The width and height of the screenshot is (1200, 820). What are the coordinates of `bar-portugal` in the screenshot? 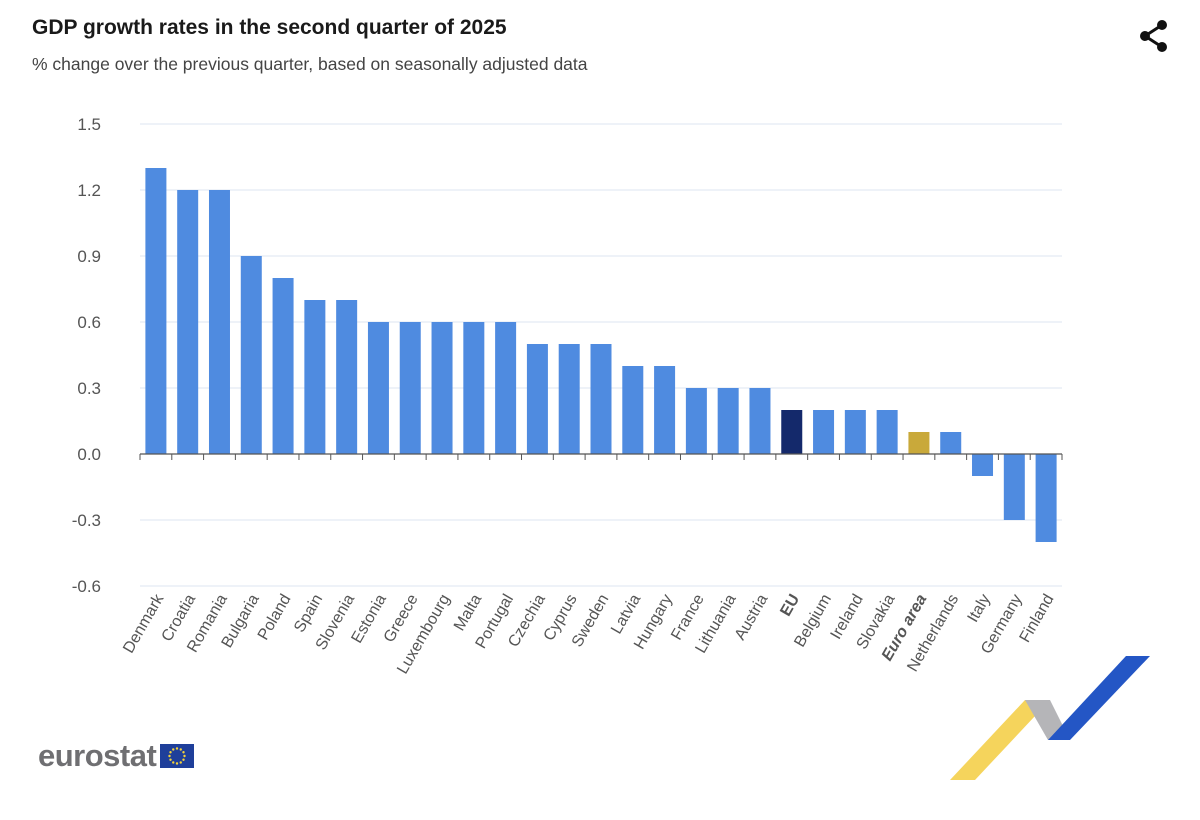 It's located at (506, 388).